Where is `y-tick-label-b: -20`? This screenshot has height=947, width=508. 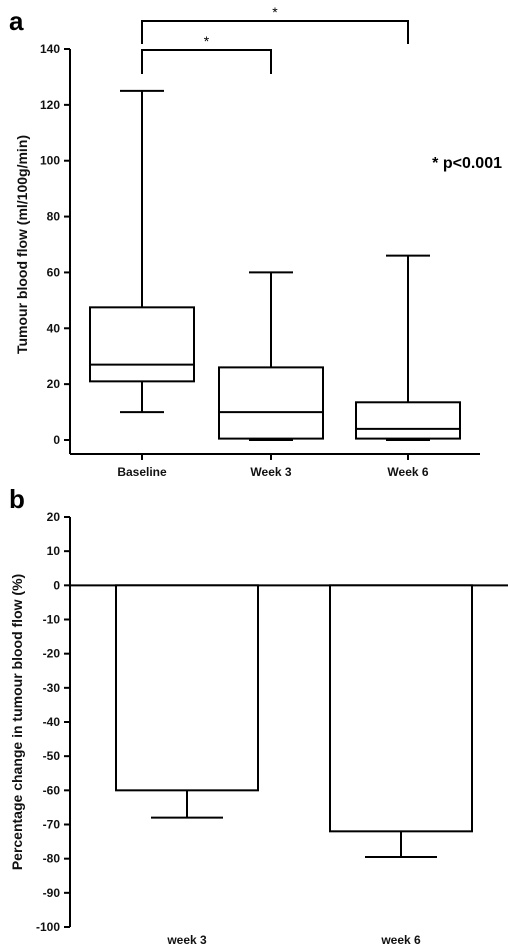 y-tick-label-b: -20 is located at coordinates (52, 654).